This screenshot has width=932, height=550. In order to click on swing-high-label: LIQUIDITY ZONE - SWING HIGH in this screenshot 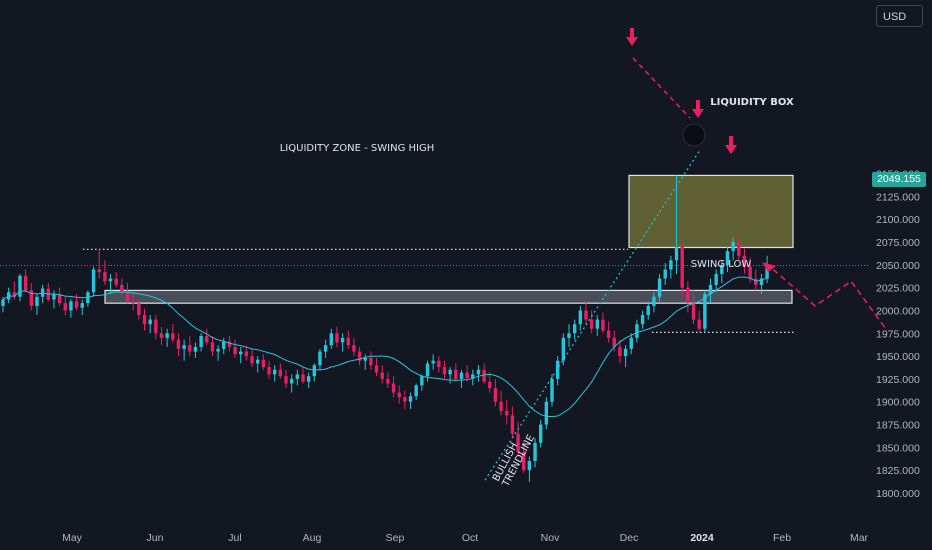, I will do `click(357, 148)`.